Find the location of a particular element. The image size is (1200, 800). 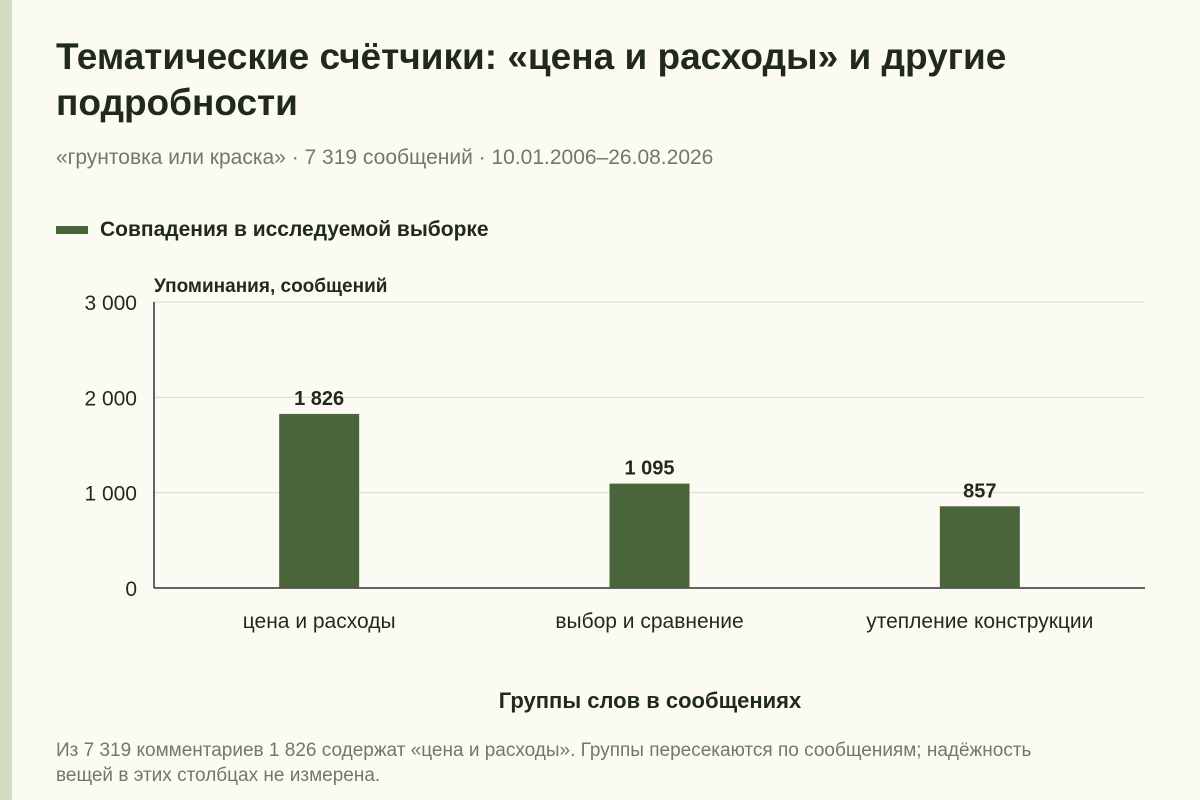

x-tick-label: утепление конструкции is located at coordinates (979, 621).